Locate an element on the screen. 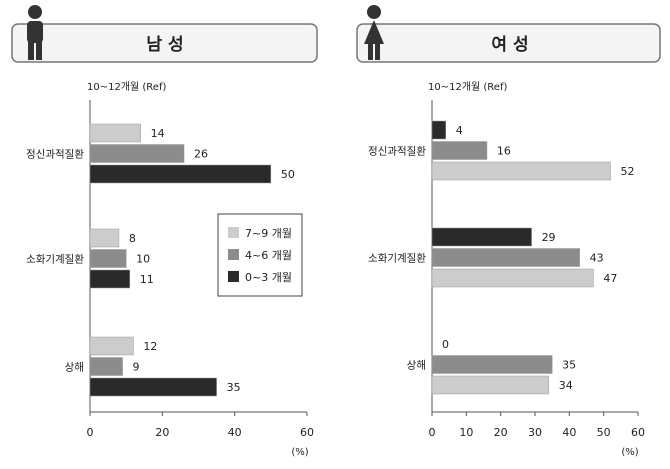 The width and height of the screenshot is (670, 469). male-title-box is located at coordinates (164, 43).